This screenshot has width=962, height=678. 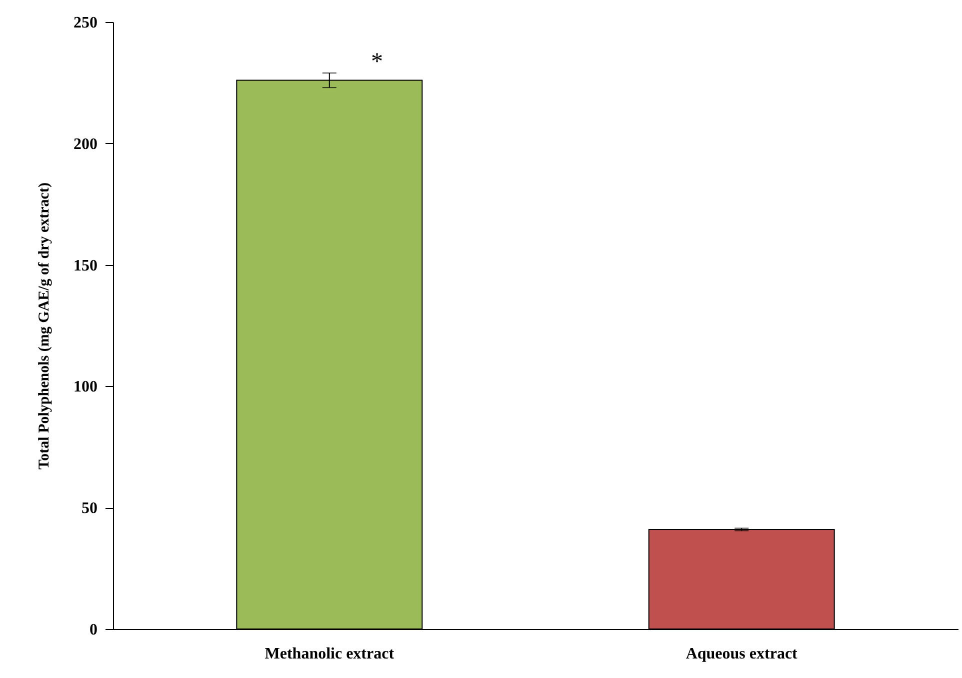 I want to click on y-tick-label: 150, so click(x=86, y=265).